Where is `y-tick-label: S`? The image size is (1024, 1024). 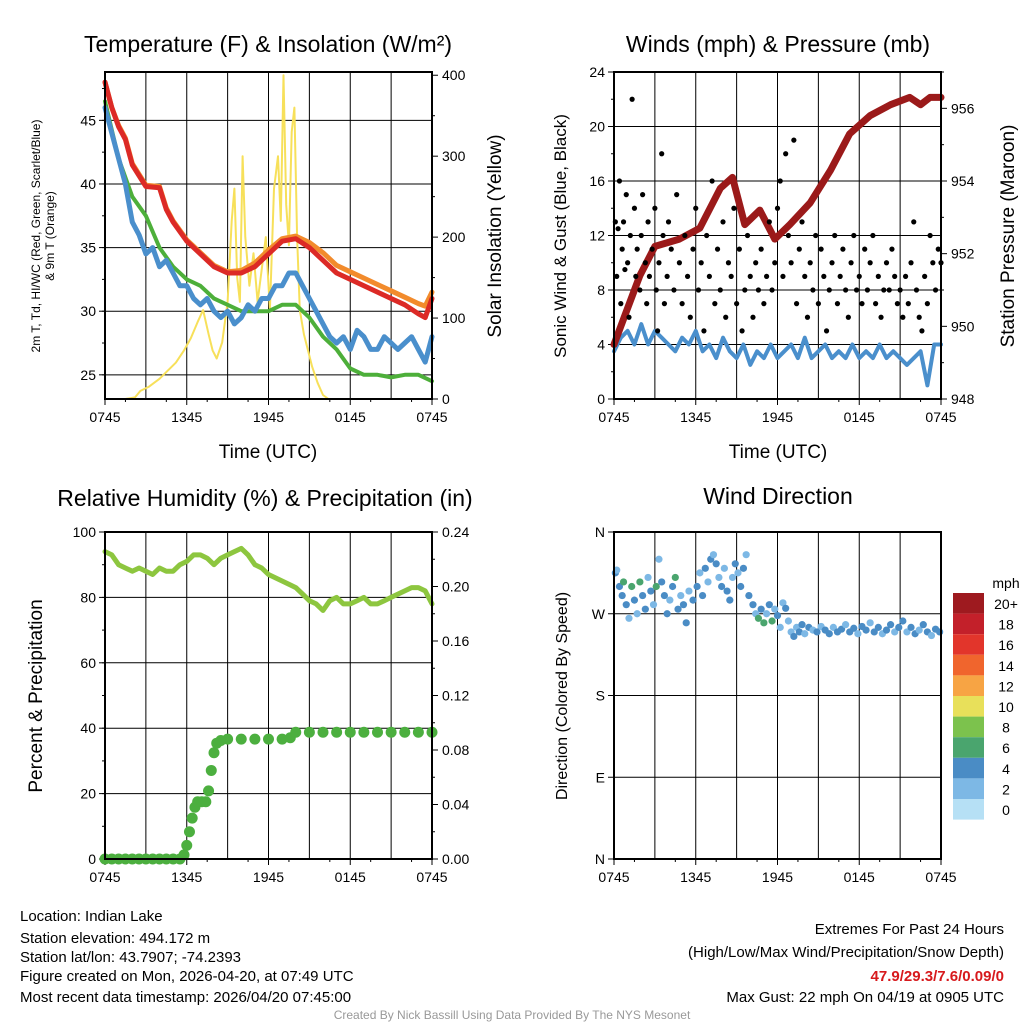 y-tick-label: S is located at coordinates (600, 696).